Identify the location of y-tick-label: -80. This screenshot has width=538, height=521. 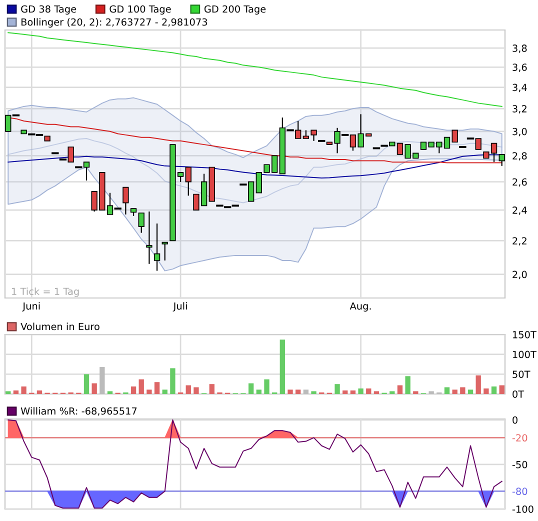
(520, 492).